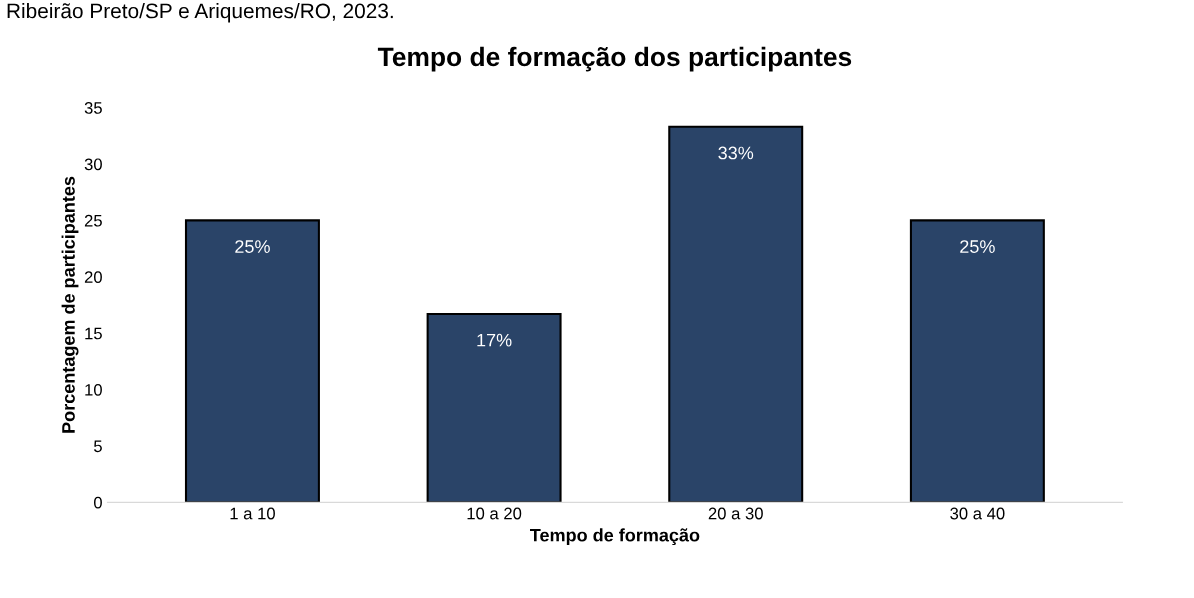 This screenshot has width=1194, height=598. What do you see at coordinates (93, 220) in the screenshot?
I see `y-tick-label: 25` at bounding box center [93, 220].